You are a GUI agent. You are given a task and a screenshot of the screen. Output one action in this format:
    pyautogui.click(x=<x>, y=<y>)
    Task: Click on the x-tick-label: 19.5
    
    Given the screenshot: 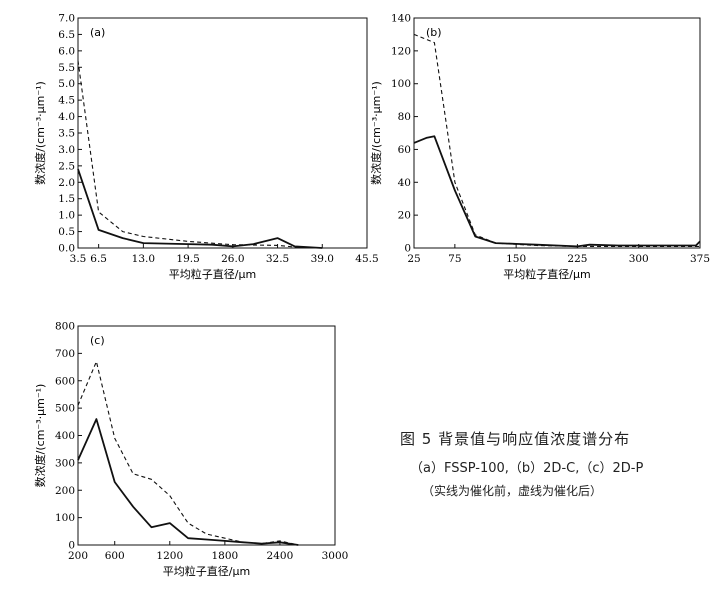 What is the action you would take?
    pyautogui.click(x=187, y=259)
    